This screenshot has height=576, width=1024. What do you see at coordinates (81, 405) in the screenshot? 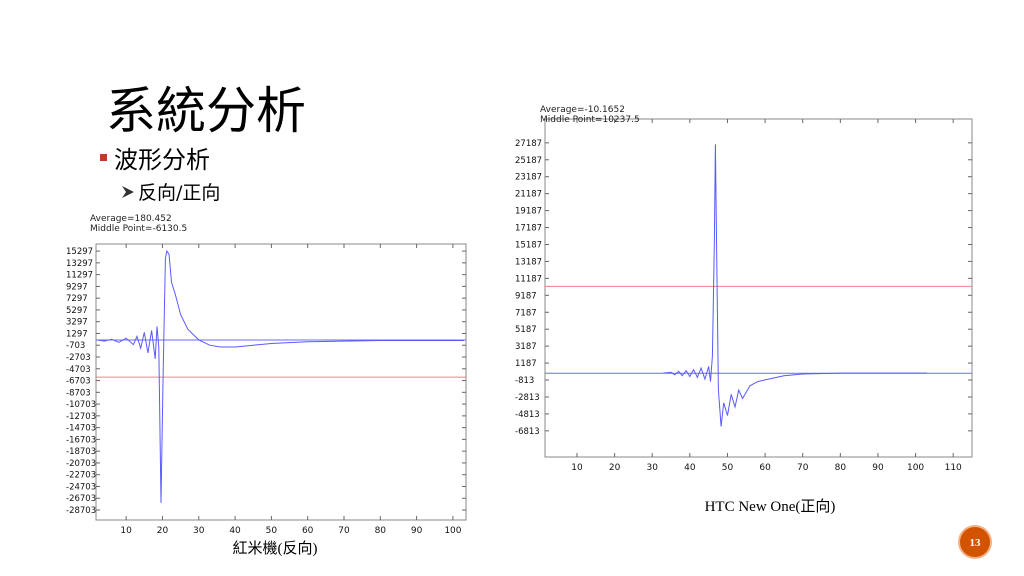
I see `y-tick-label: -10703` at bounding box center [81, 405].